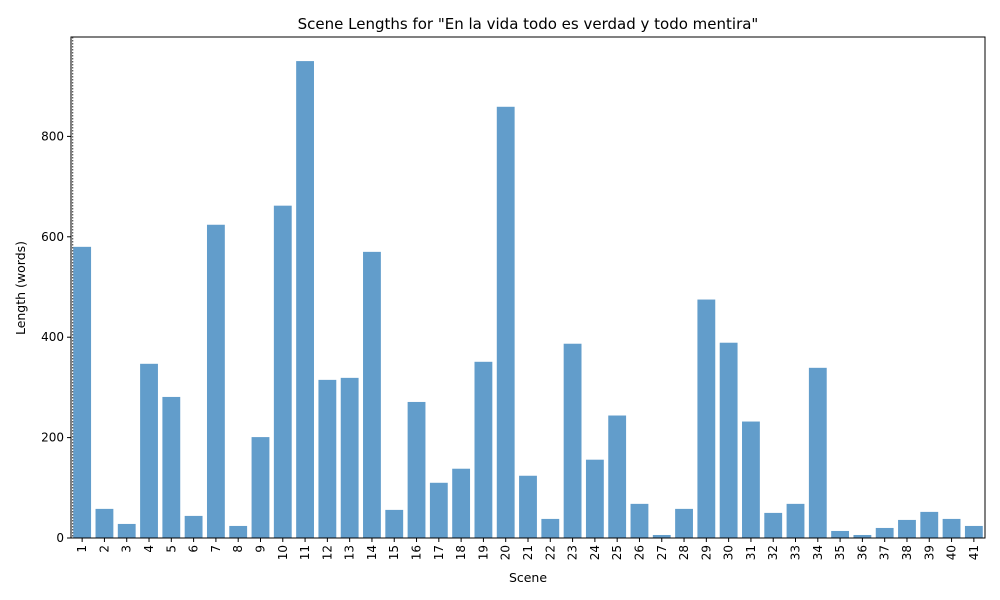  What do you see at coordinates (550, 552) in the screenshot?
I see `x-tick-label: 22` at bounding box center [550, 552].